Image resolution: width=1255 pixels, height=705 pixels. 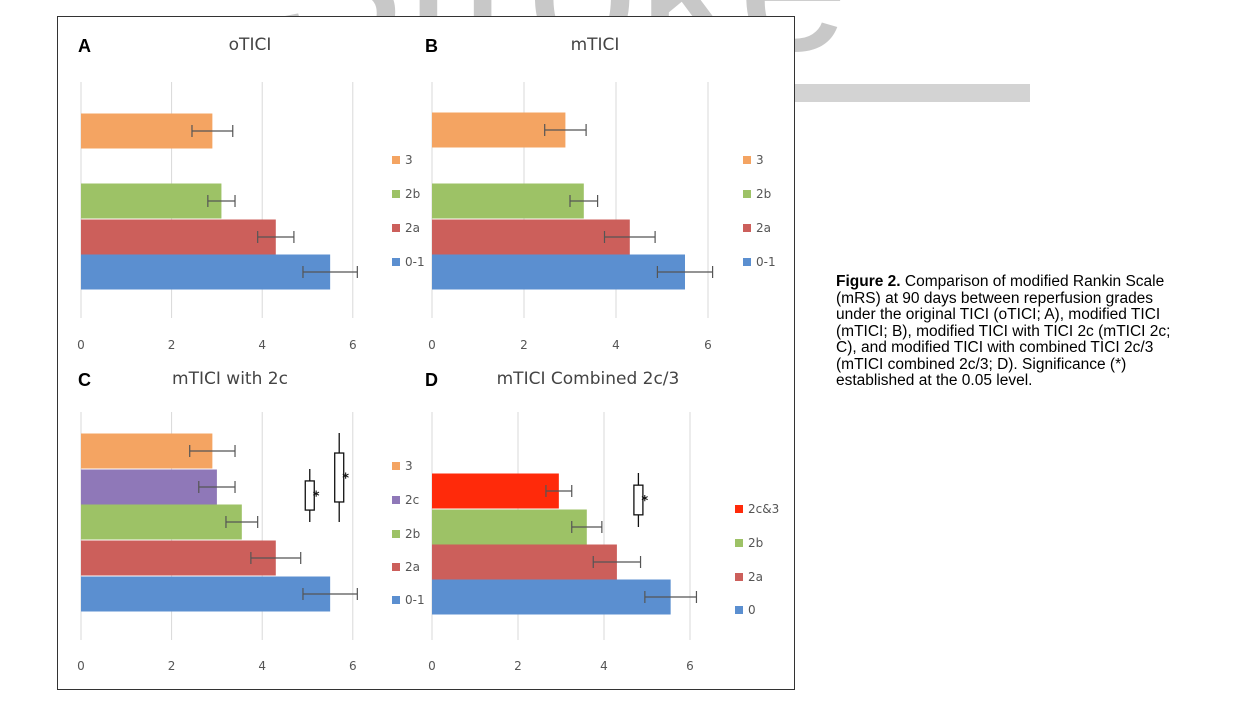 What do you see at coordinates (431, 46) in the screenshot?
I see `panel-letter: B` at bounding box center [431, 46].